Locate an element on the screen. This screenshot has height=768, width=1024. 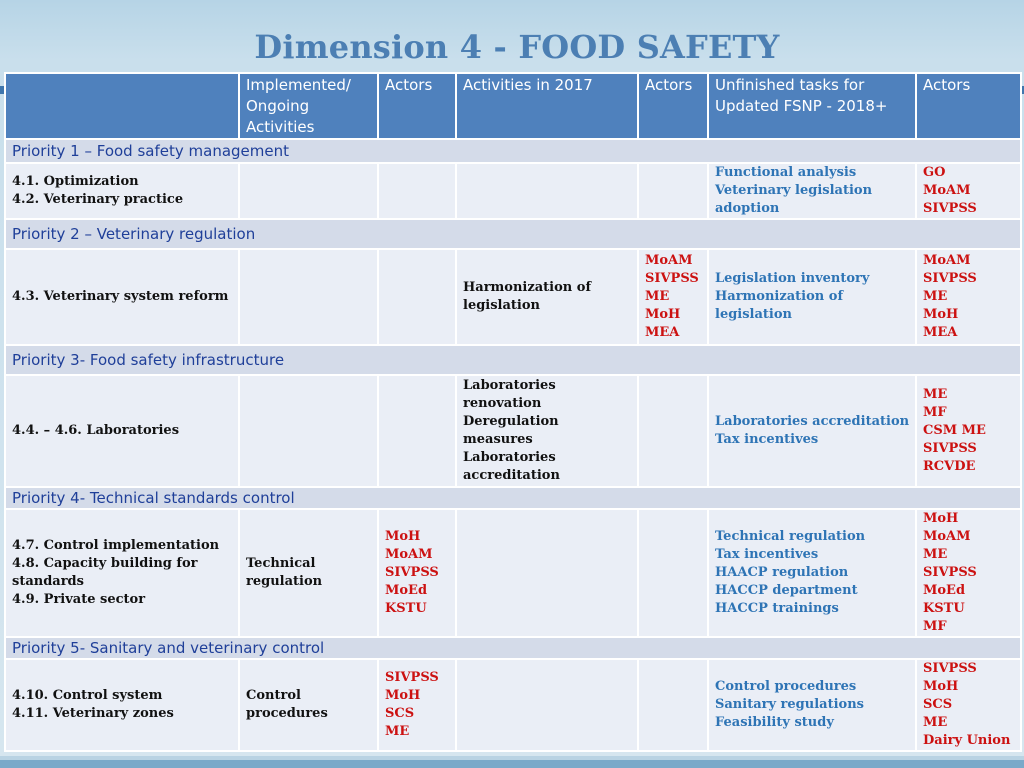
actors-2017-cell: MoAM SIVPSS ME MoH MEA is located at coordinates (673, 297).